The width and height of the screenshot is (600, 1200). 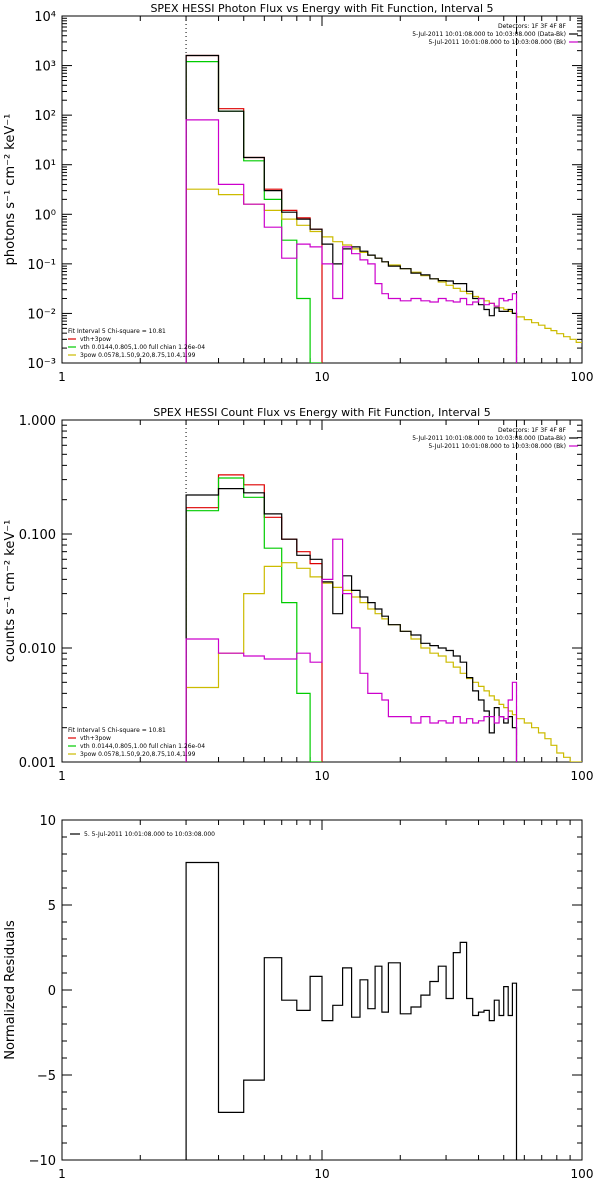 What do you see at coordinates (47, 821) in the screenshot?
I see `y-tick-label: 10` at bounding box center [47, 821].